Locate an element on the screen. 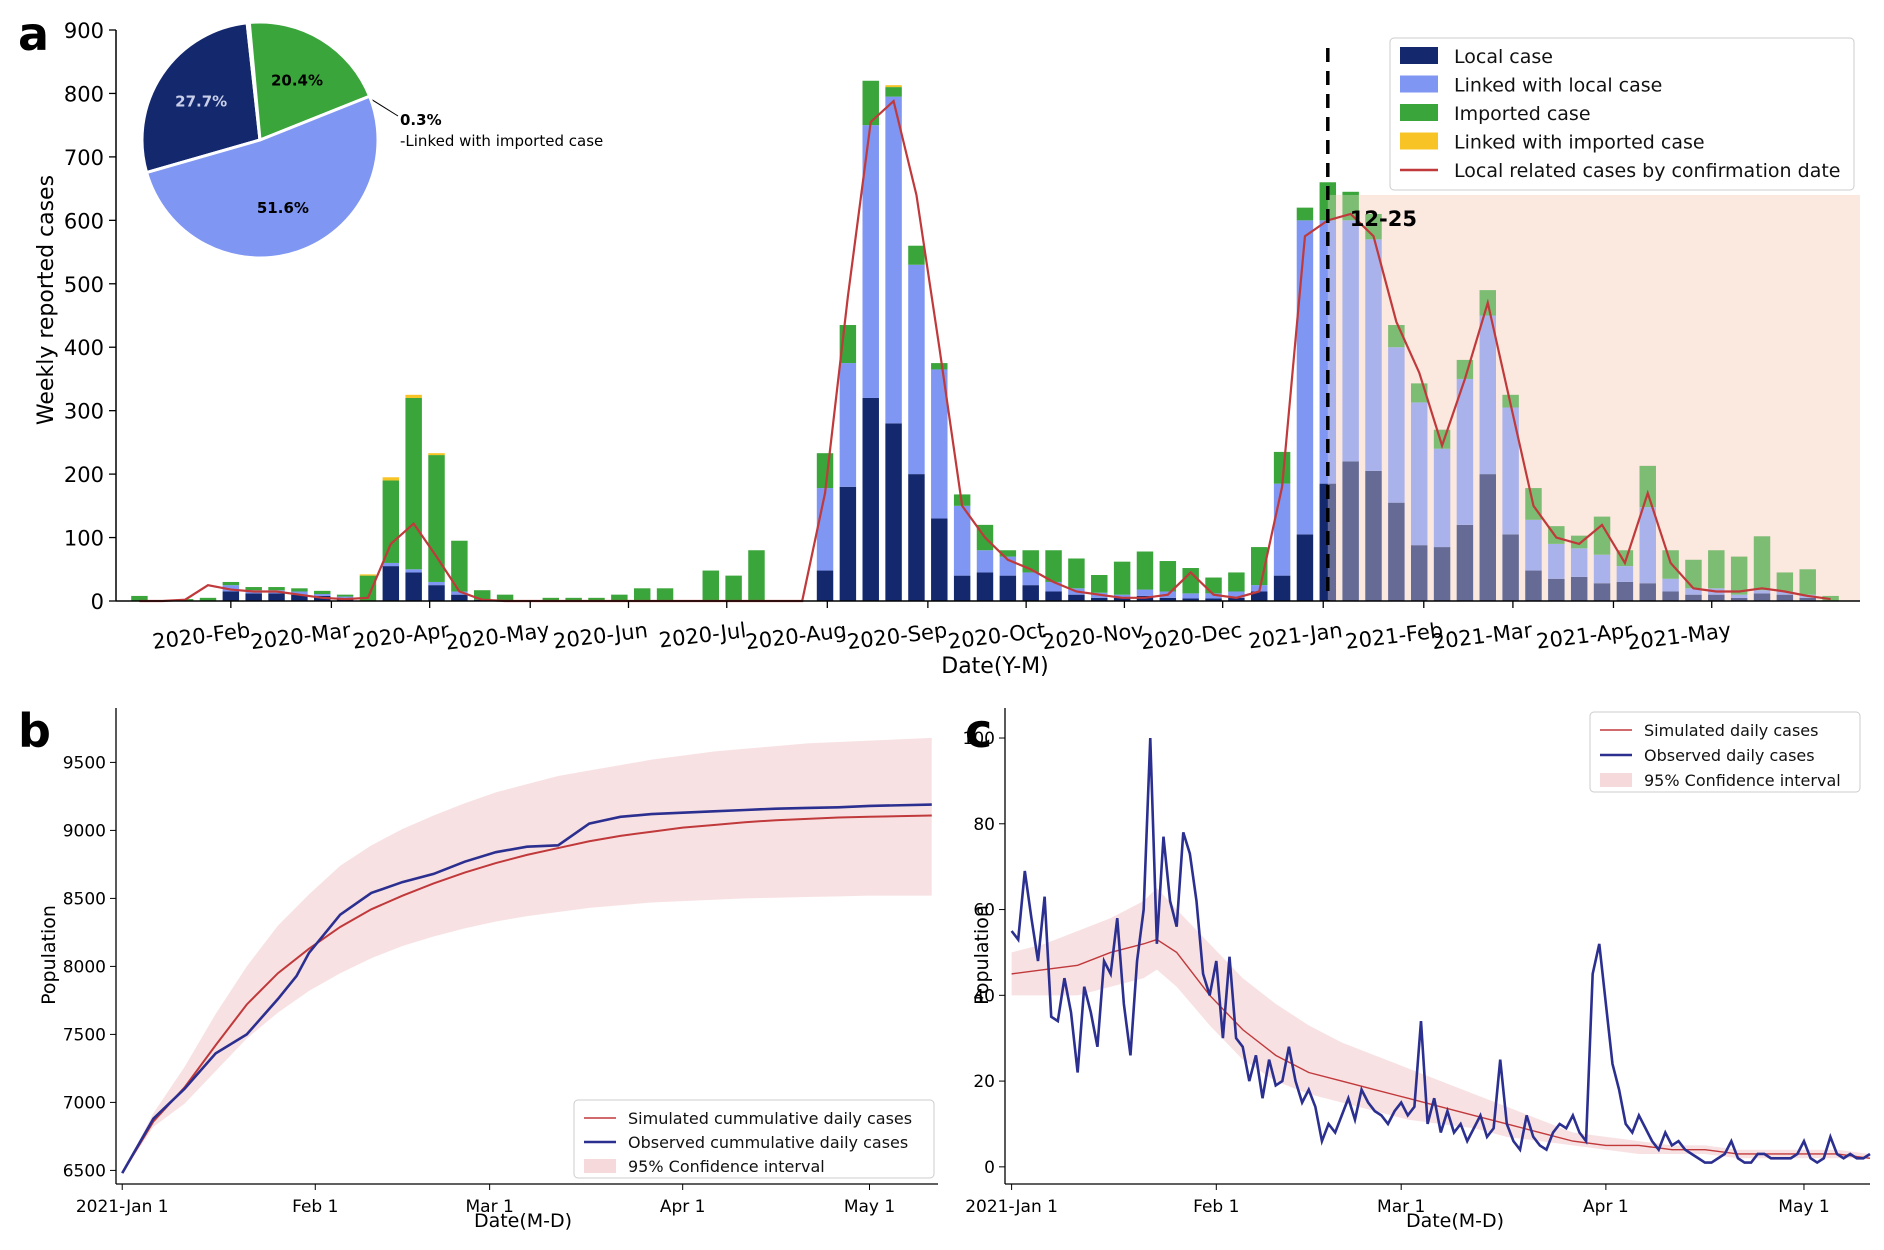  x-tick-label: 2021-Jan 1 is located at coordinates (122, 1207).